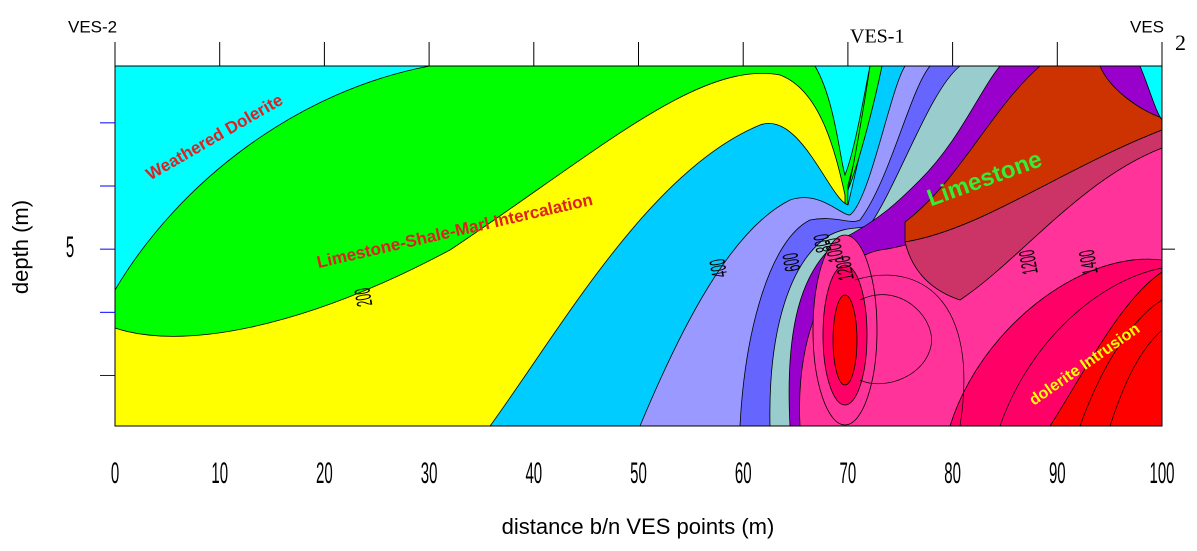 Image resolution: width=1197 pixels, height=551 pixels. What do you see at coordinates (115, 474) in the screenshot?
I see `x-tick-label: 0` at bounding box center [115, 474].